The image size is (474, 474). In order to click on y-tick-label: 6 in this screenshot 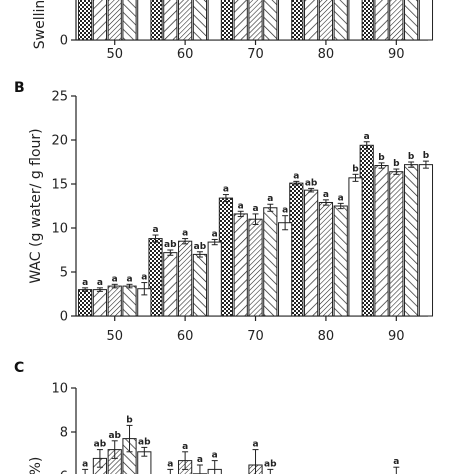, I will do `click(64, 472)`.